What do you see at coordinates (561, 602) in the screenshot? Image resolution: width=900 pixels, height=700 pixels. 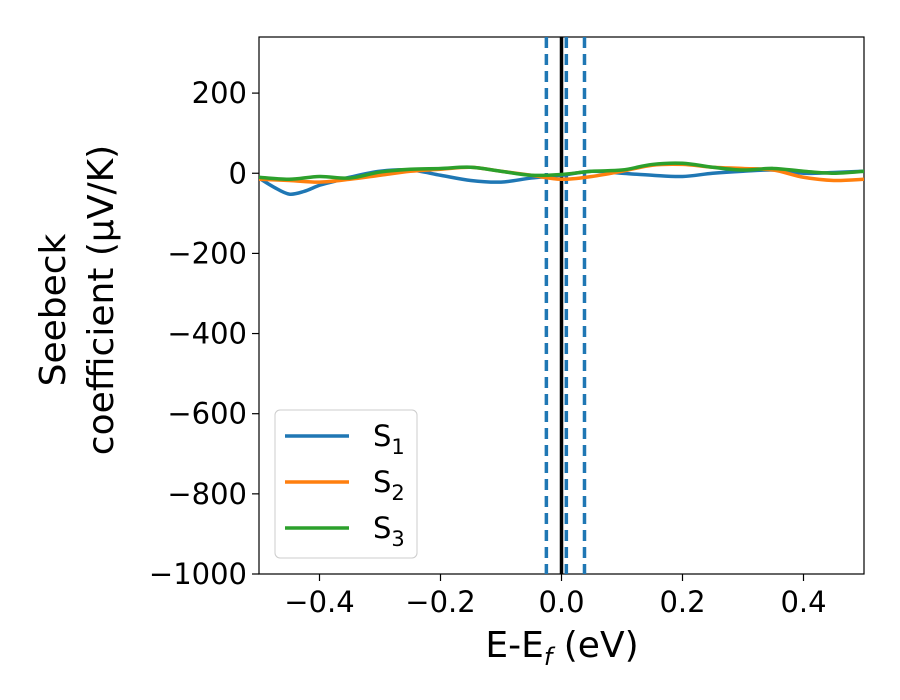 I see `x-tick-label: 0.0` at bounding box center [561, 602].